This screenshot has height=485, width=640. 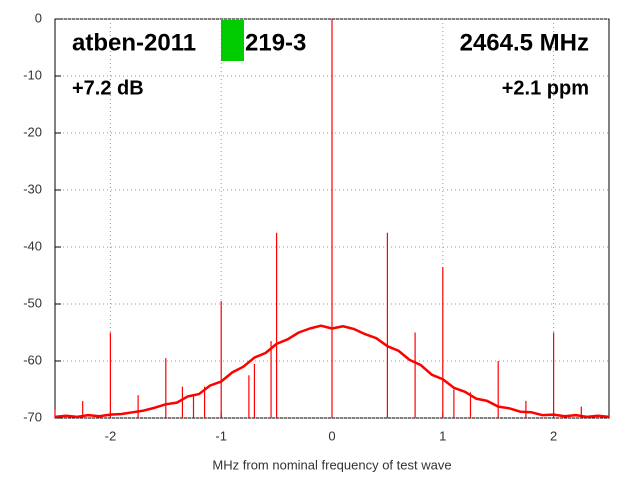 I want to click on marker-box, so click(x=232, y=40).